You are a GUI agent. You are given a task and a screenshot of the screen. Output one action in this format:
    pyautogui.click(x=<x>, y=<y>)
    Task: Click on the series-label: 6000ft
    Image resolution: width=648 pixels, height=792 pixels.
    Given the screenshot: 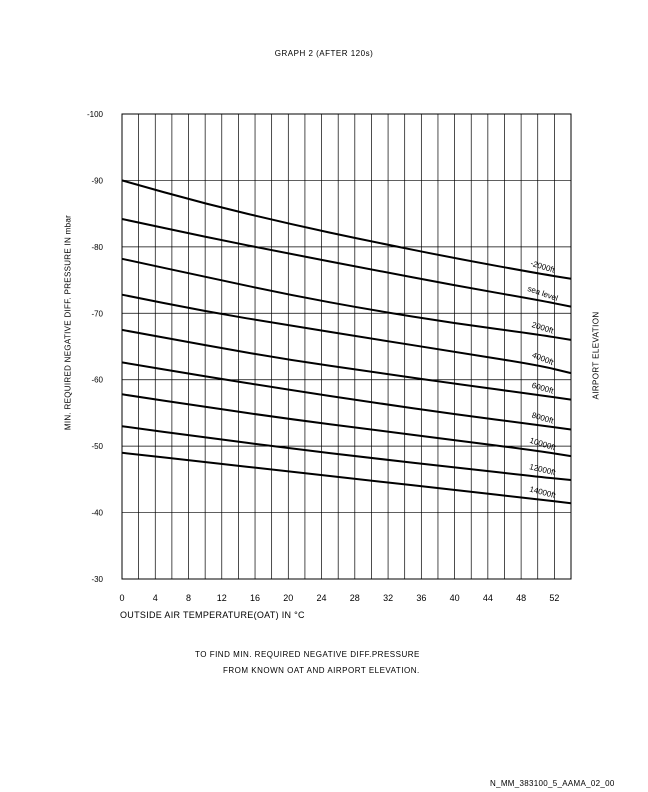 What is the action you would take?
    pyautogui.click(x=543, y=388)
    